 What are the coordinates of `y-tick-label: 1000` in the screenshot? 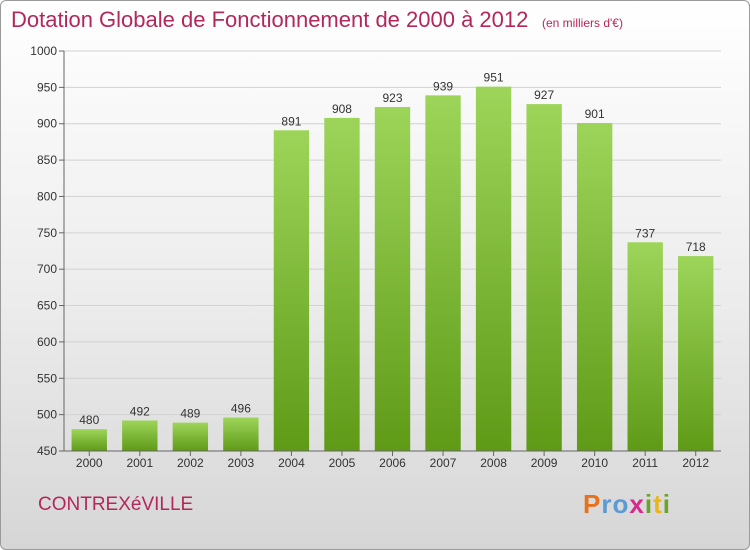 It's located at (43, 51).